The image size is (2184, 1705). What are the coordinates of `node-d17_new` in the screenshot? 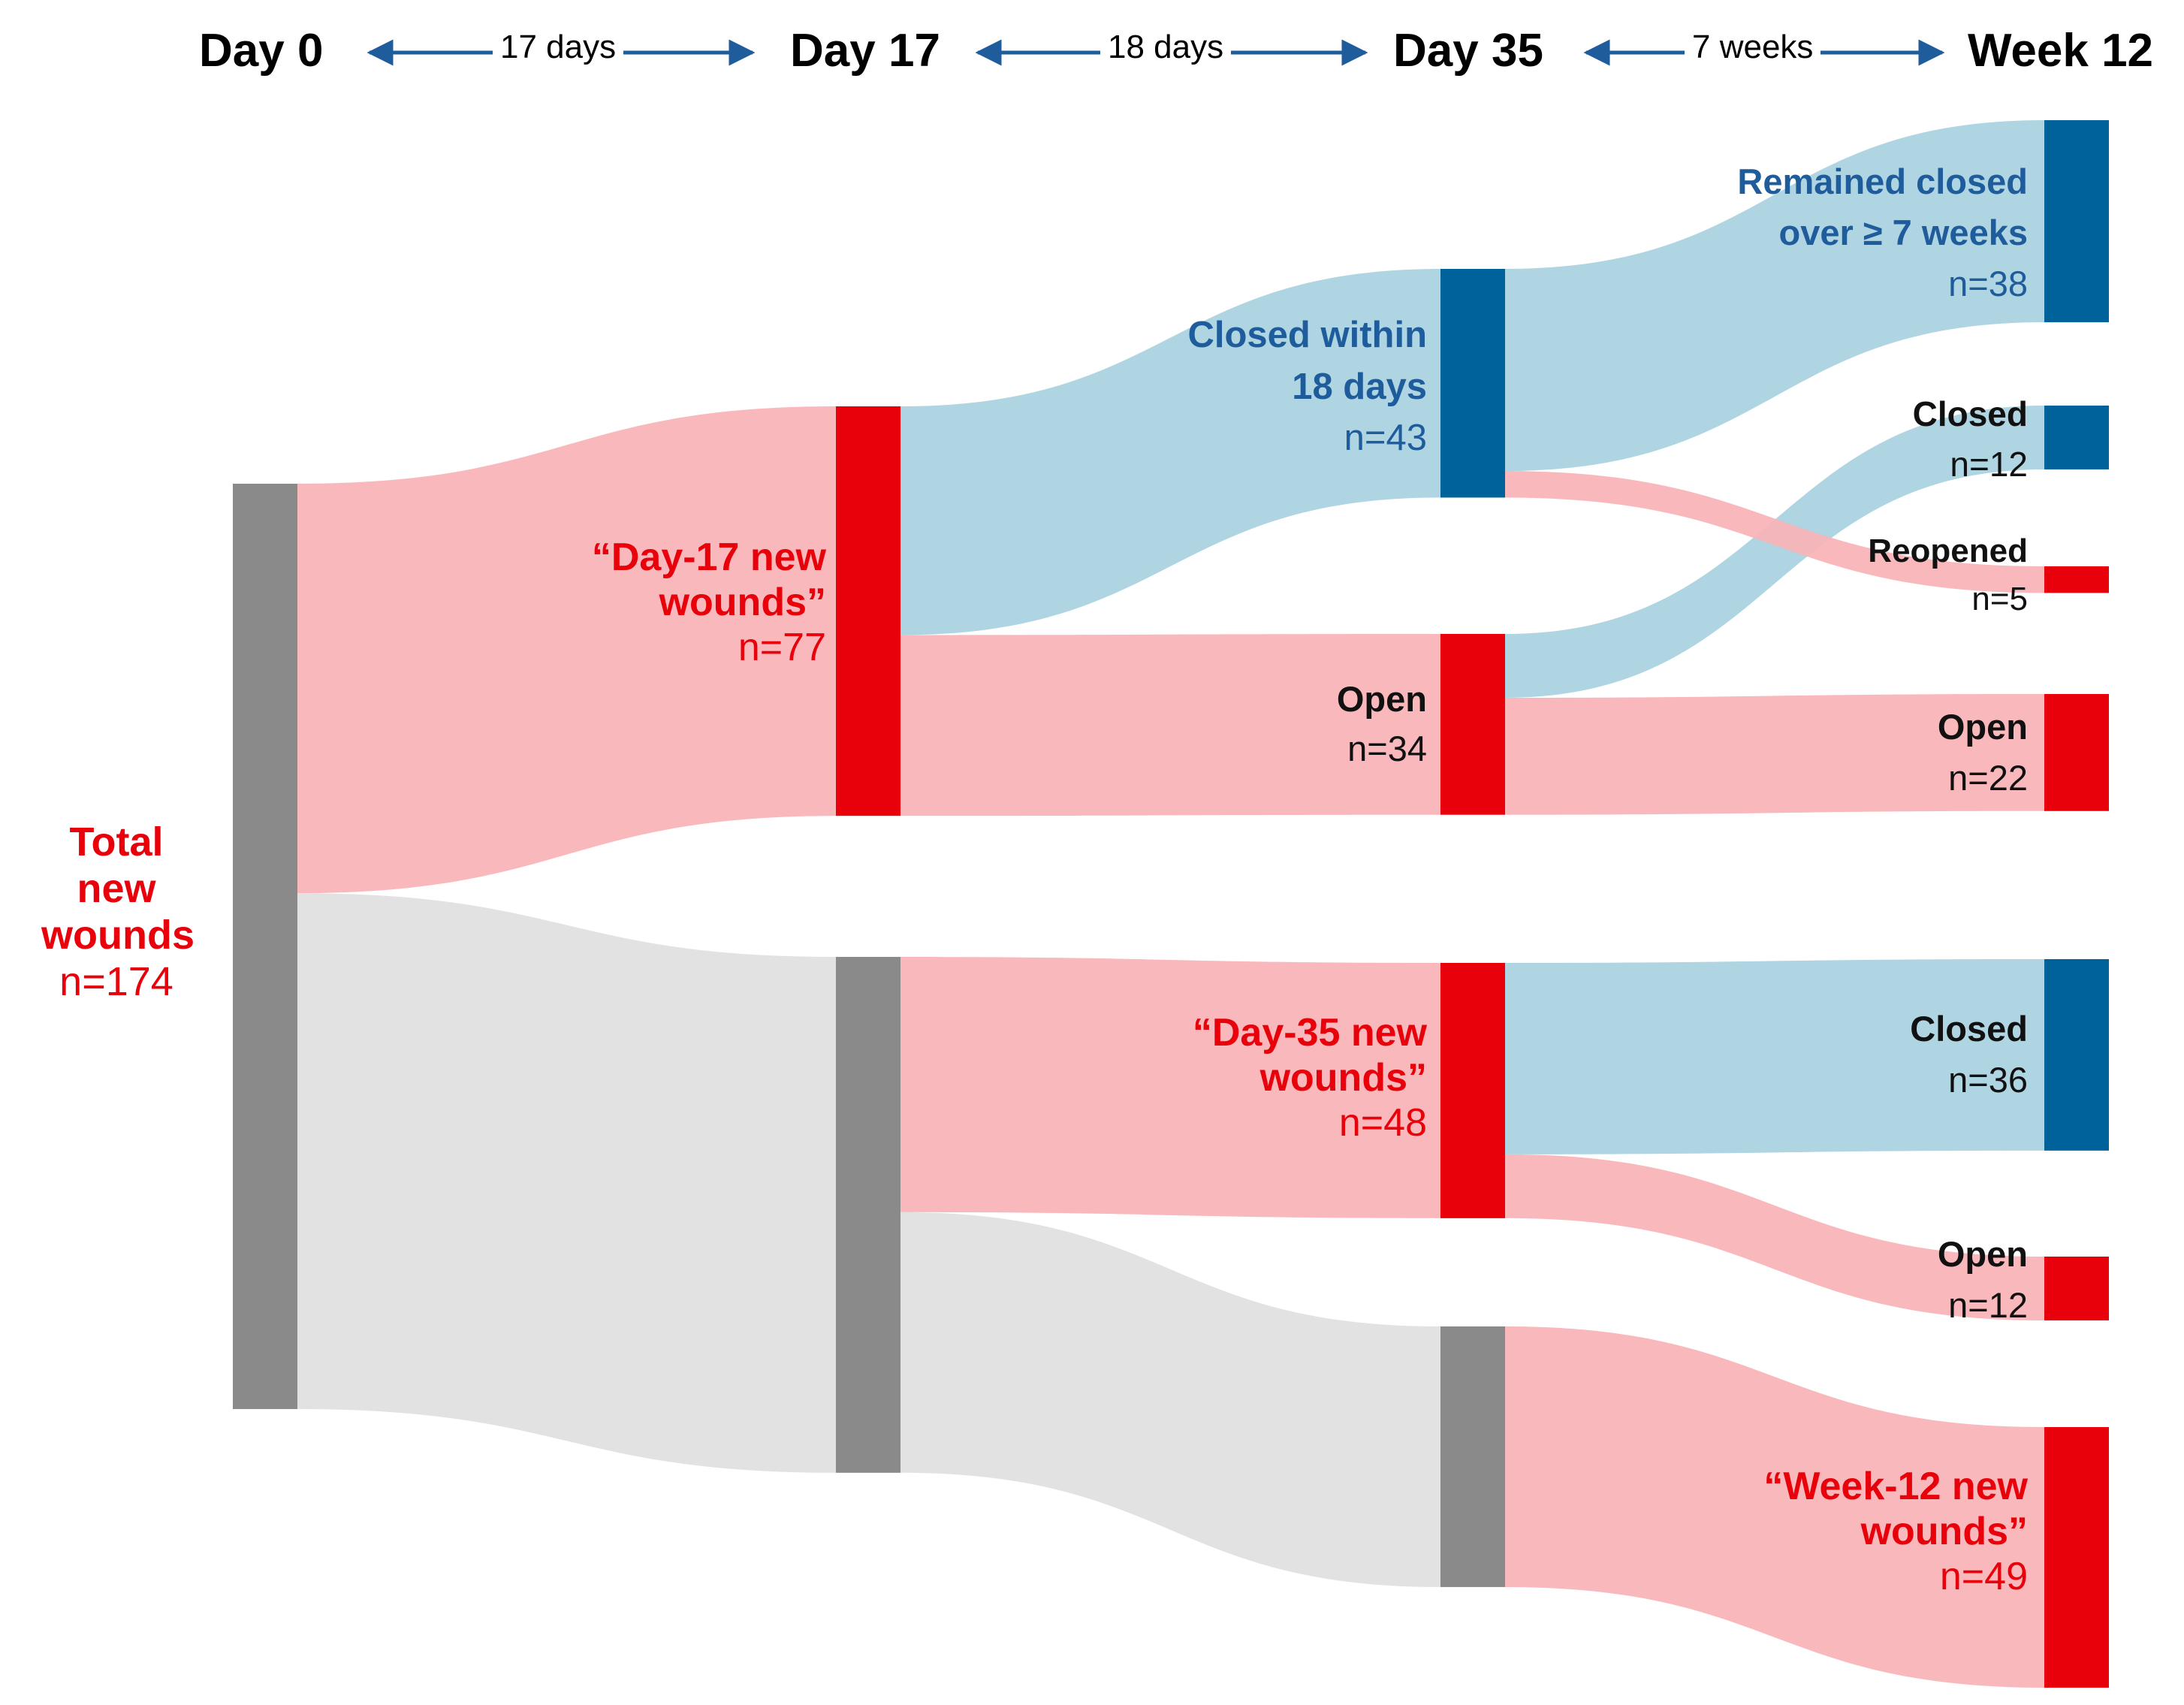 It's located at (868, 611).